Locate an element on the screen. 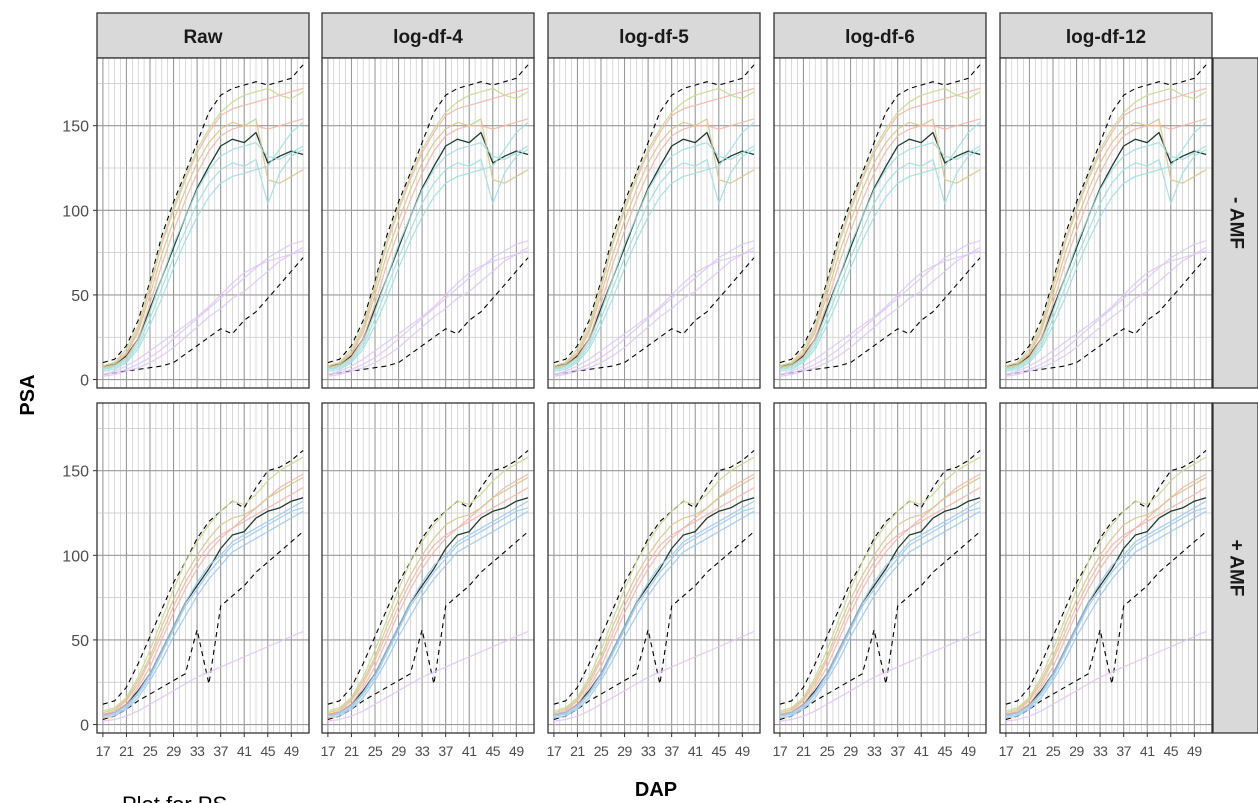 This screenshot has height=803, width=1258. x-tick-label: 41 is located at coordinates (695, 751).